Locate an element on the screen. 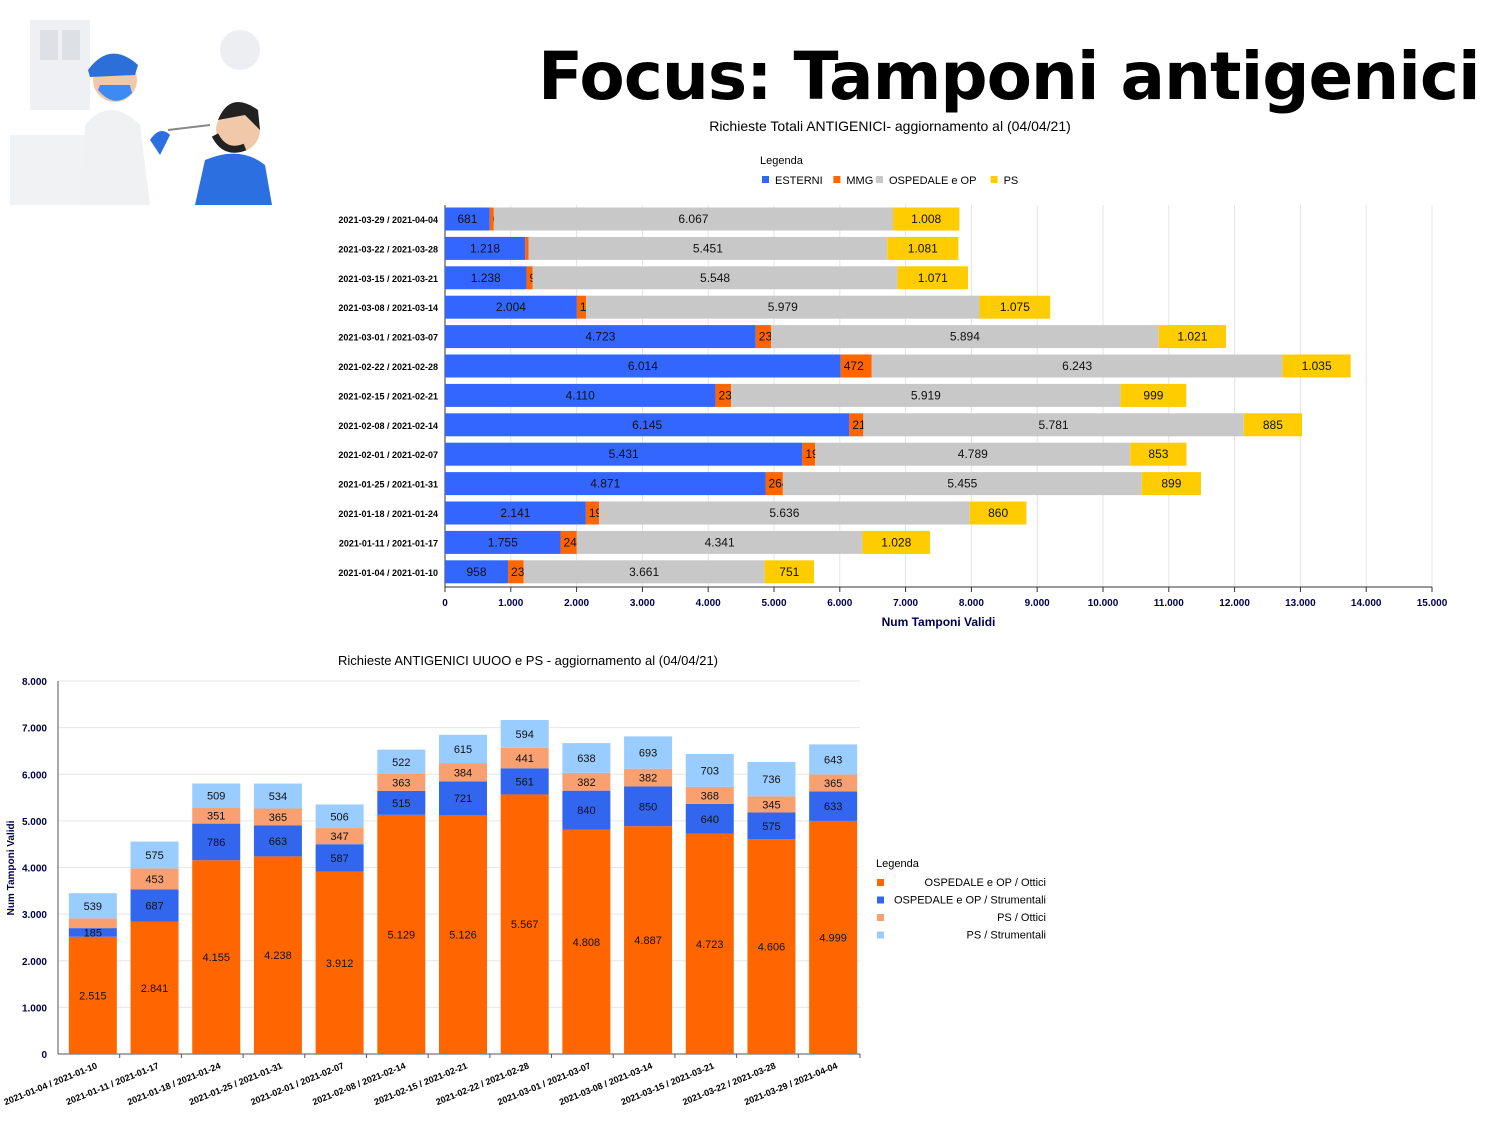 Image resolution: width=1500 pixels, height=1125 pixels. bar-value-label: 899 is located at coordinates (1171, 484).